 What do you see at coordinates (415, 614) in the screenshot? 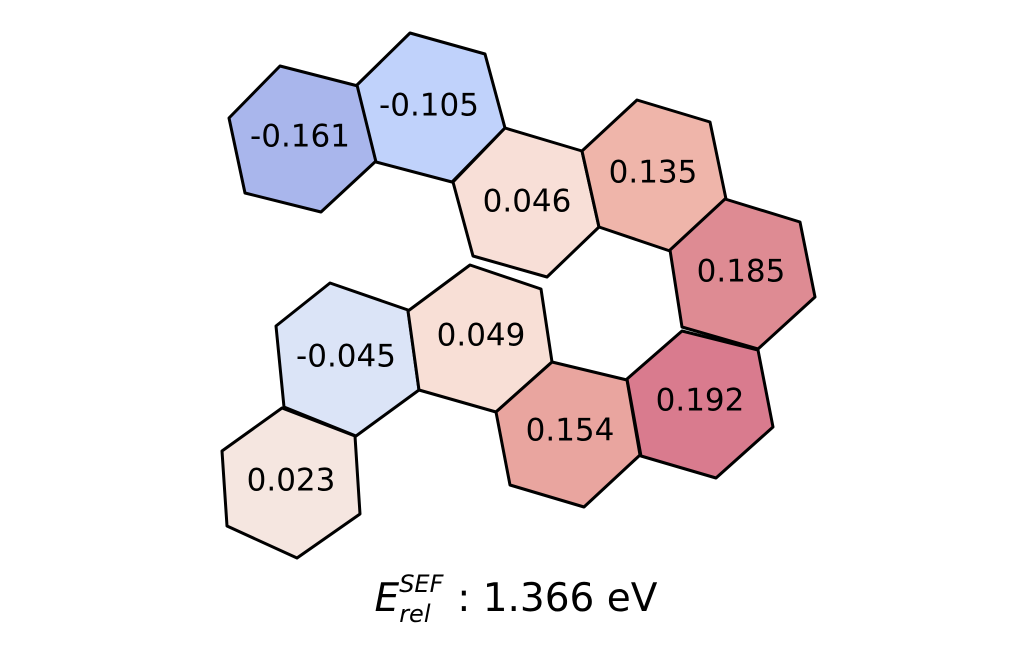
I see `energy-subscript: rel` at bounding box center [415, 614].